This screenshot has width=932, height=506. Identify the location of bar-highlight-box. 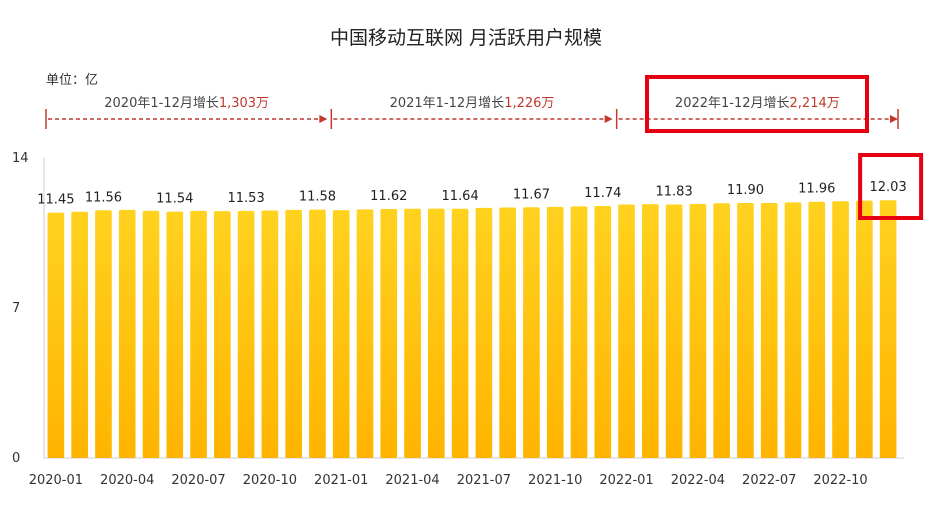
(891, 186).